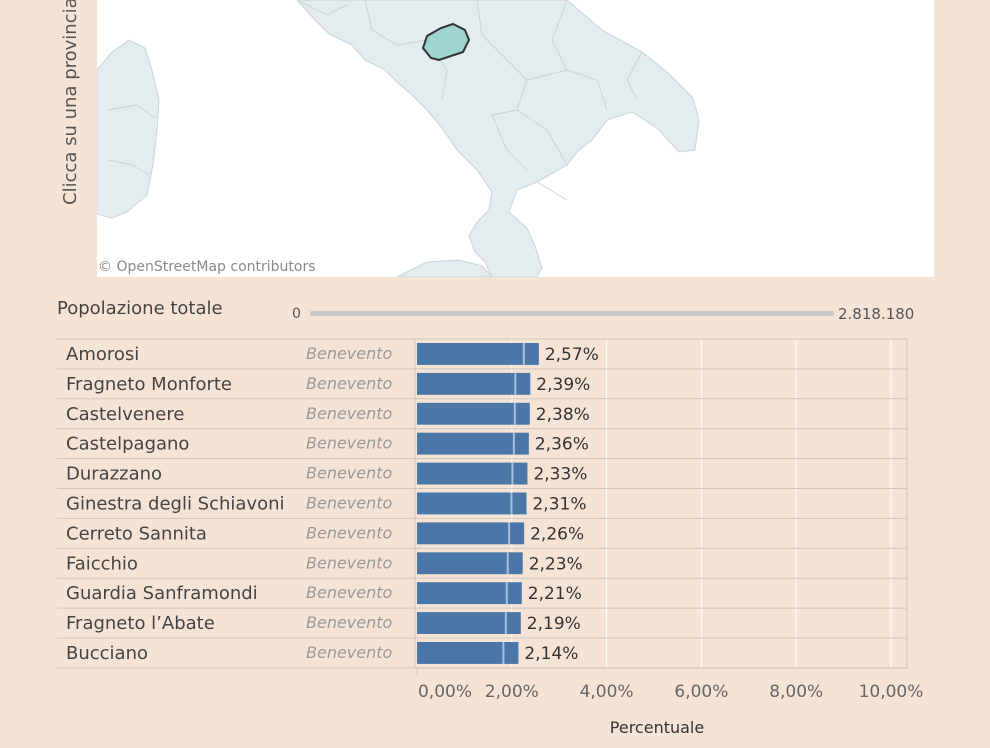  Describe the element at coordinates (563, 415) in the screenshot. I see `bar-value-label: 2,38%` at that location.